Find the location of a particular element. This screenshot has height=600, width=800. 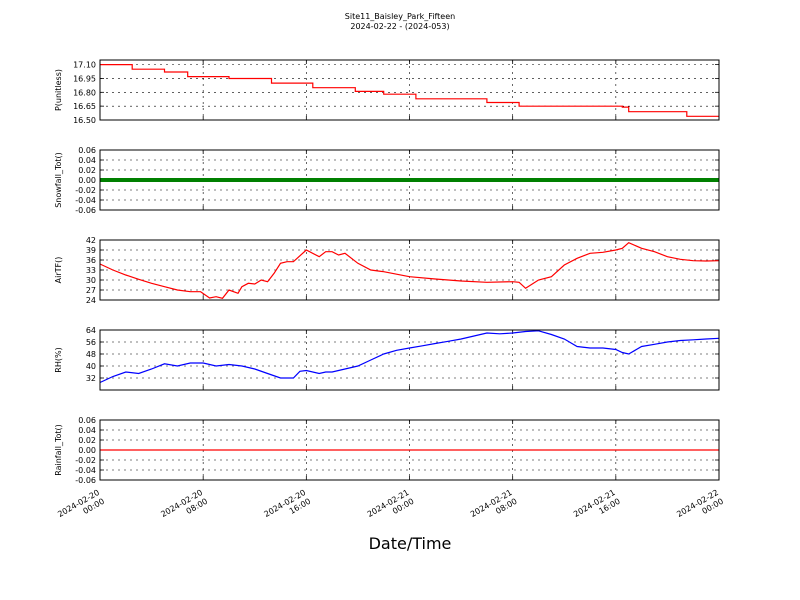

x-tick-label: 2024-02-2016:00 is located at coordinates (288, 508).